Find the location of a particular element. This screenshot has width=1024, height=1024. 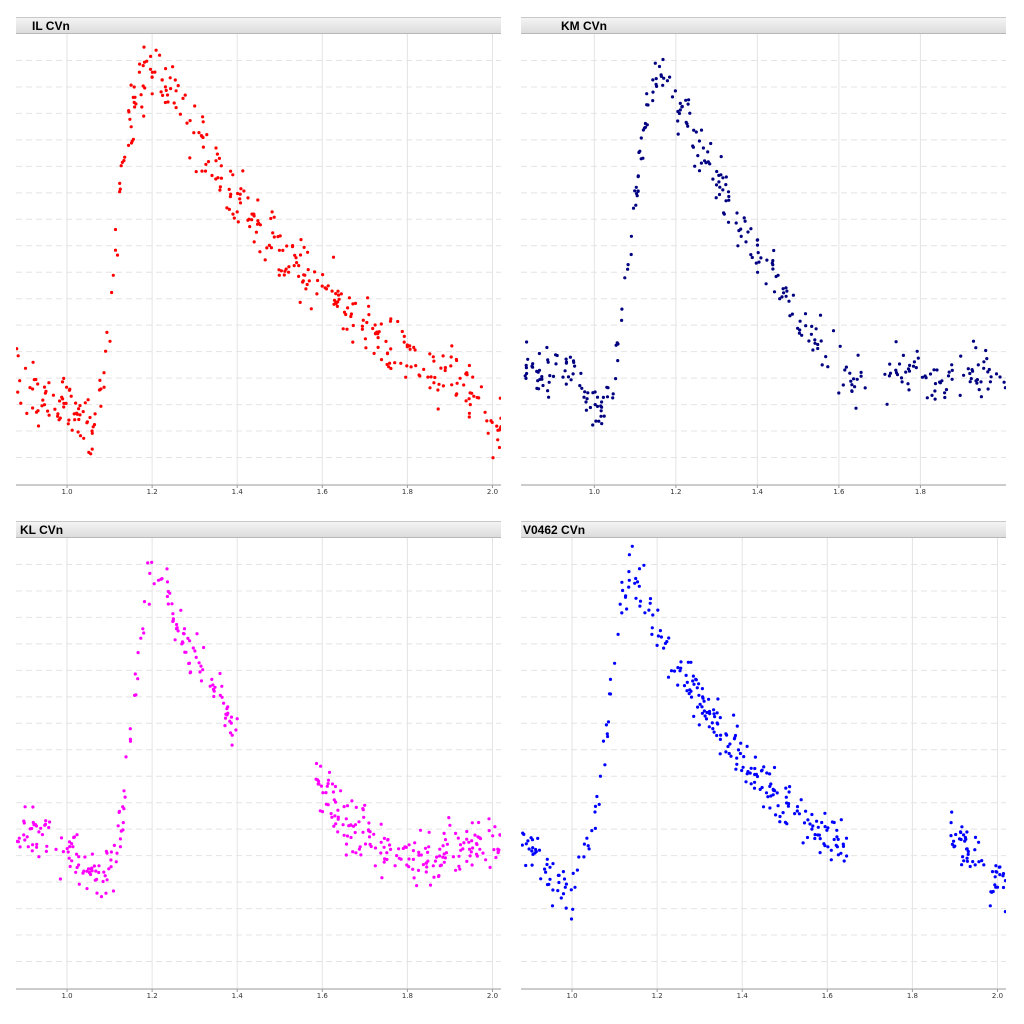

x-tick-label: 1.2 is located at coordinates (657, 996).